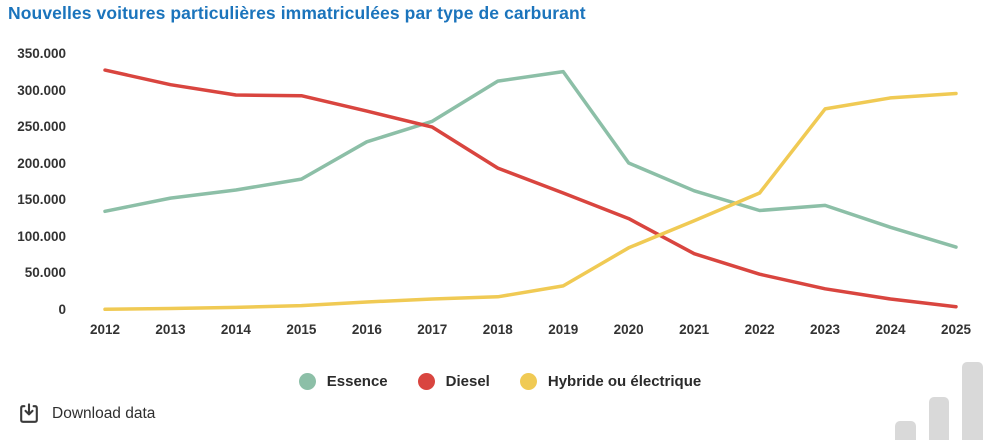 This screenshot has width=1000, height=440. I want to click on x-tick-label: 2017, so click(432, 329).